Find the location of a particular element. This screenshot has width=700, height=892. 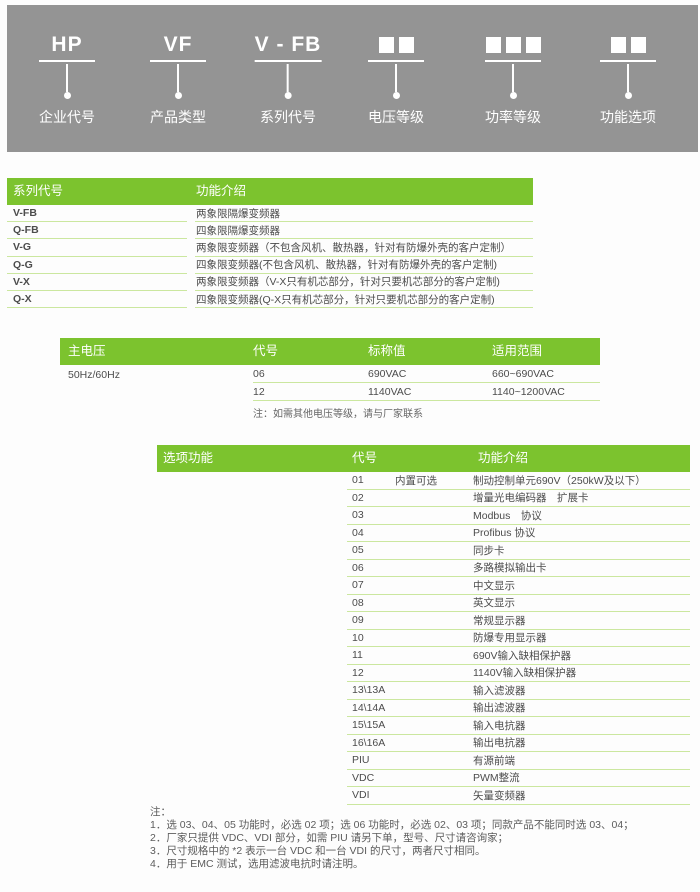

table-row: 06 690VAC 660~690VAC is located at coordinates (426, 374).